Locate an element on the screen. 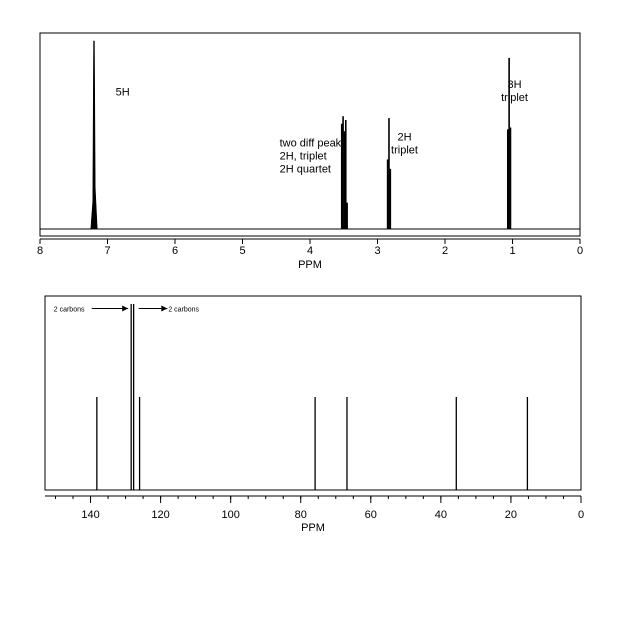 Image resolution: width=627 pixels, height=635 pixels. x-tick-label: 100 is located at coordinates (230, 515).